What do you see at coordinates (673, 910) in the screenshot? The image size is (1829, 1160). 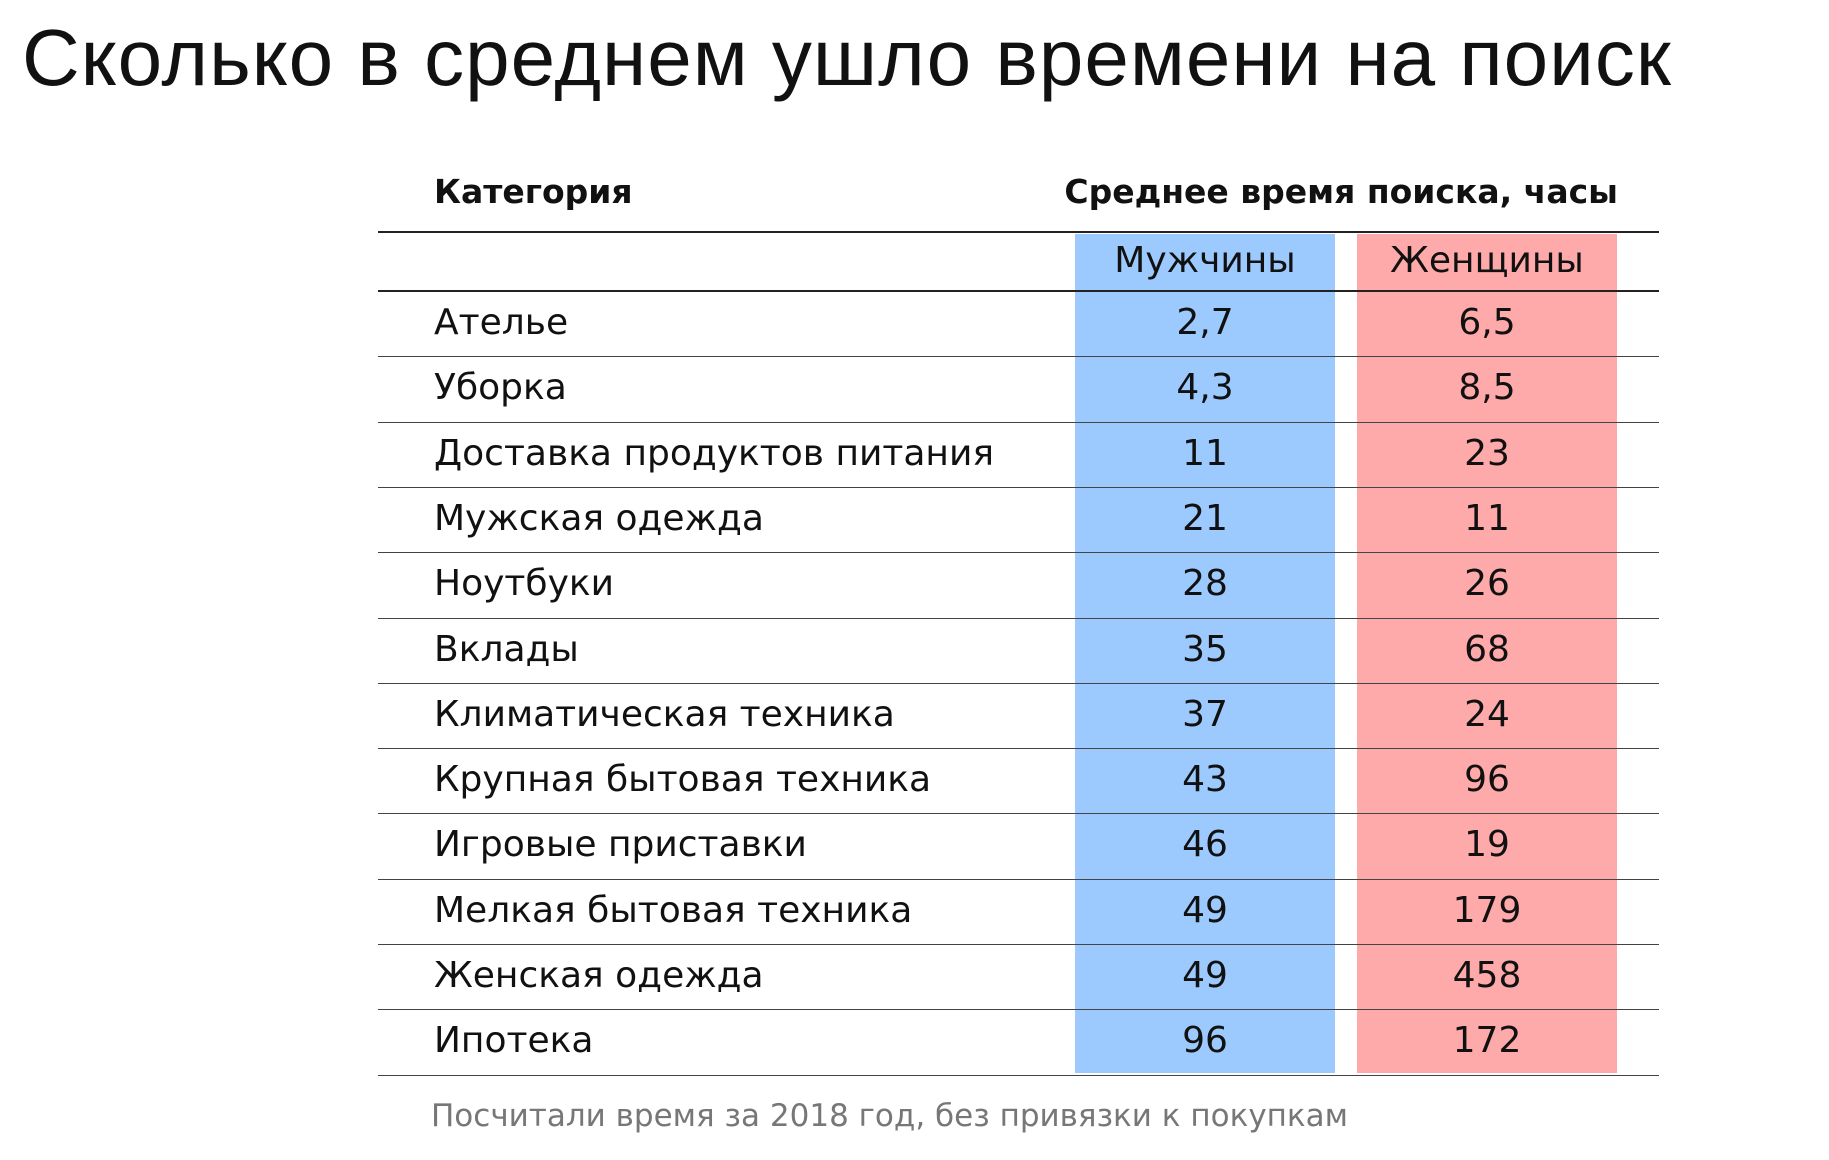 I see `category: Мелкая бытовая техника` at bounding box center [673, 910].